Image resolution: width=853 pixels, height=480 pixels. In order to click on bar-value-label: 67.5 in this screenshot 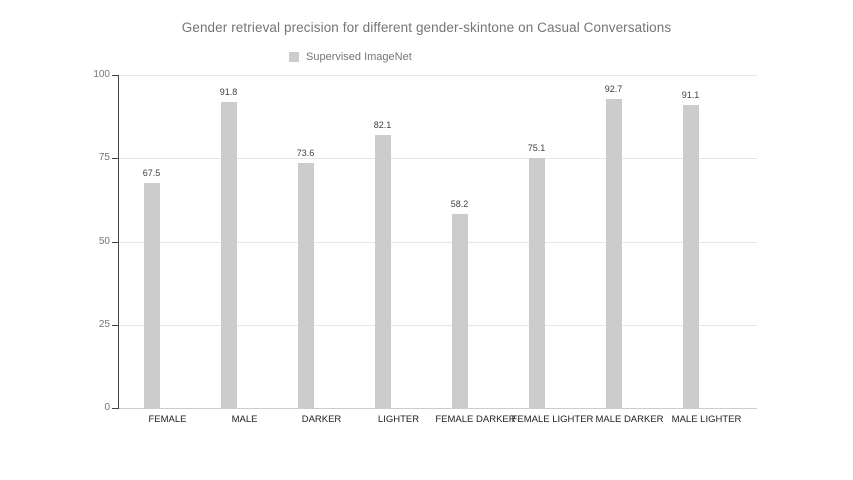, I will do `click(151, 173)`.